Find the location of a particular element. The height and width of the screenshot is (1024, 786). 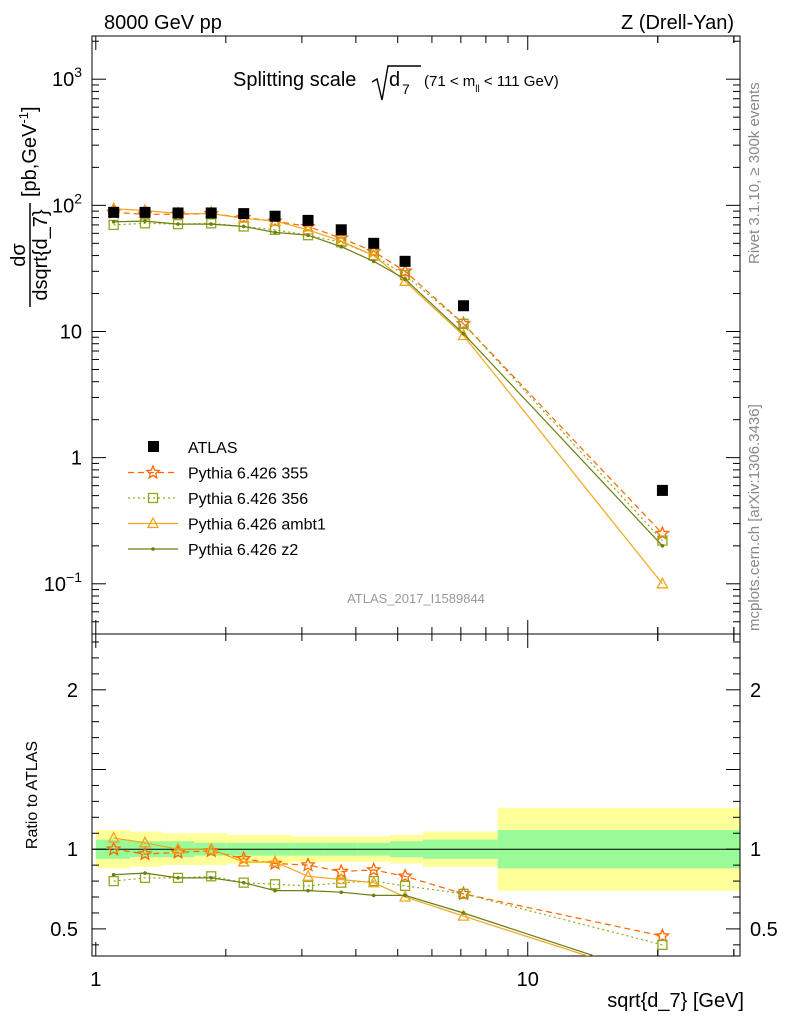

title-range: (71 < mll < 111 GeV) is located at coordinates (491, 84).